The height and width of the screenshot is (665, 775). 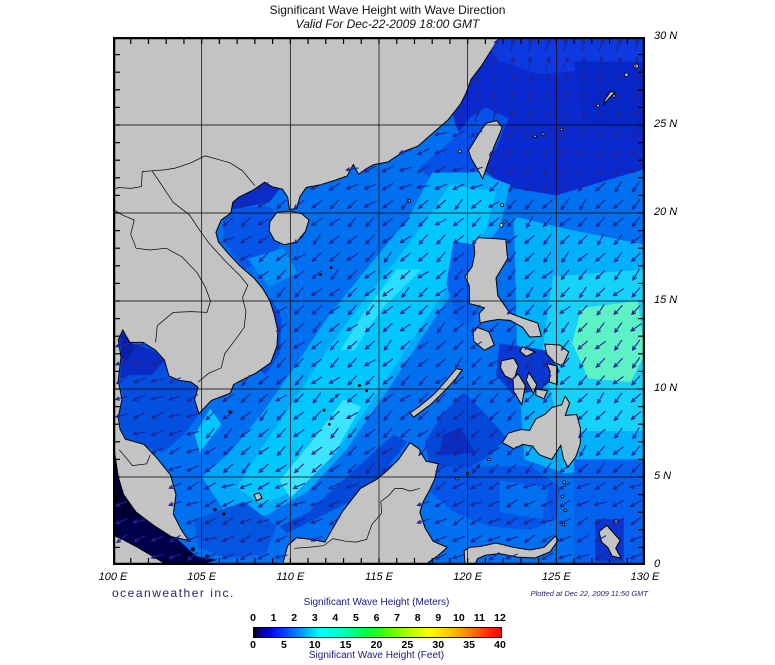 I want to click on lon-tick-label: 105 E, so click(x=202, y=577).